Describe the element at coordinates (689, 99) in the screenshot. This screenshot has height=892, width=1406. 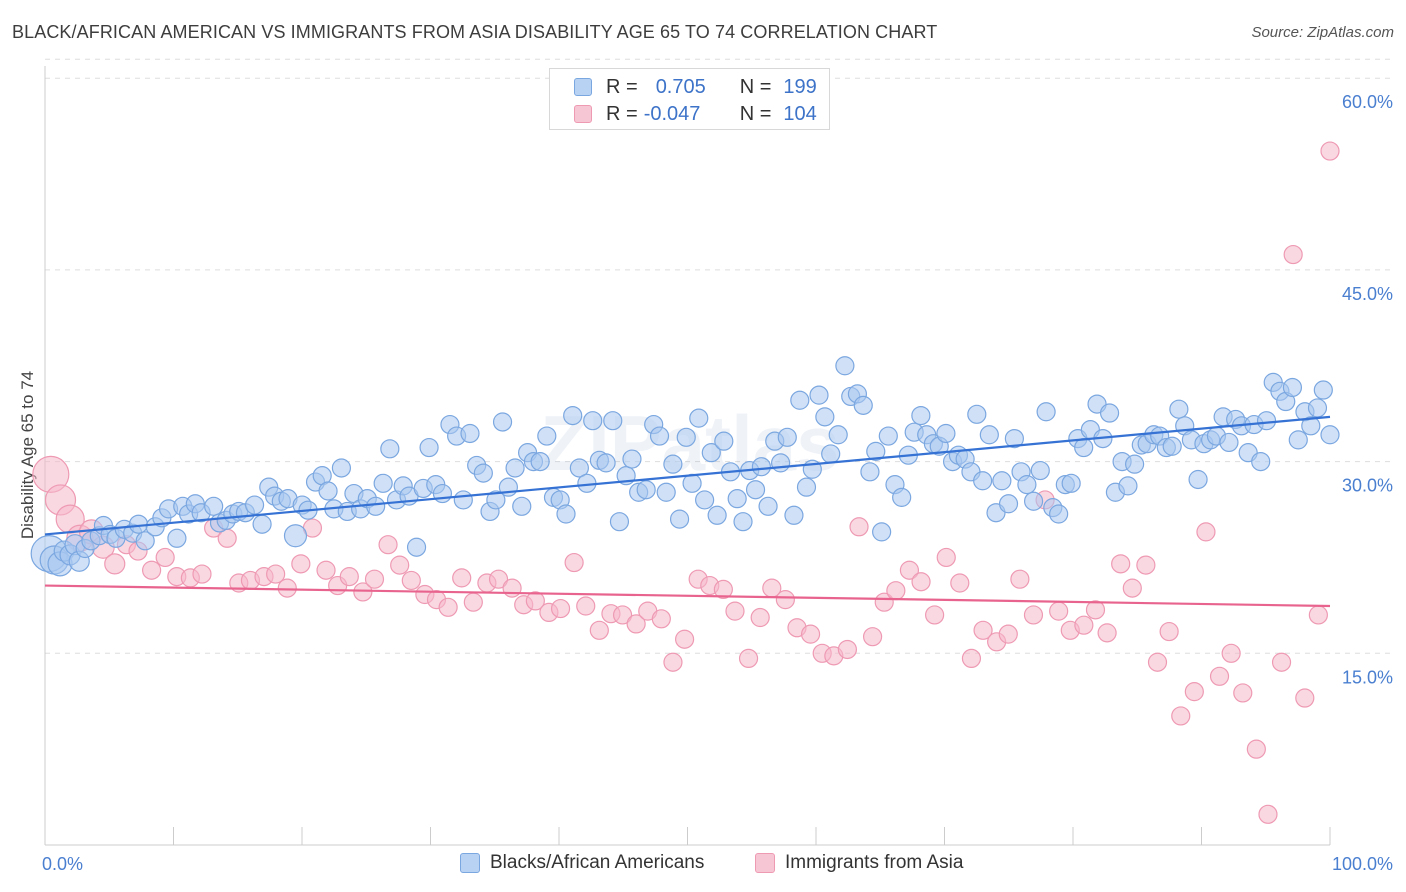
I see `correlation-legend: R = 0.705 N = 199 R = -0.047 N = 104` at that location.